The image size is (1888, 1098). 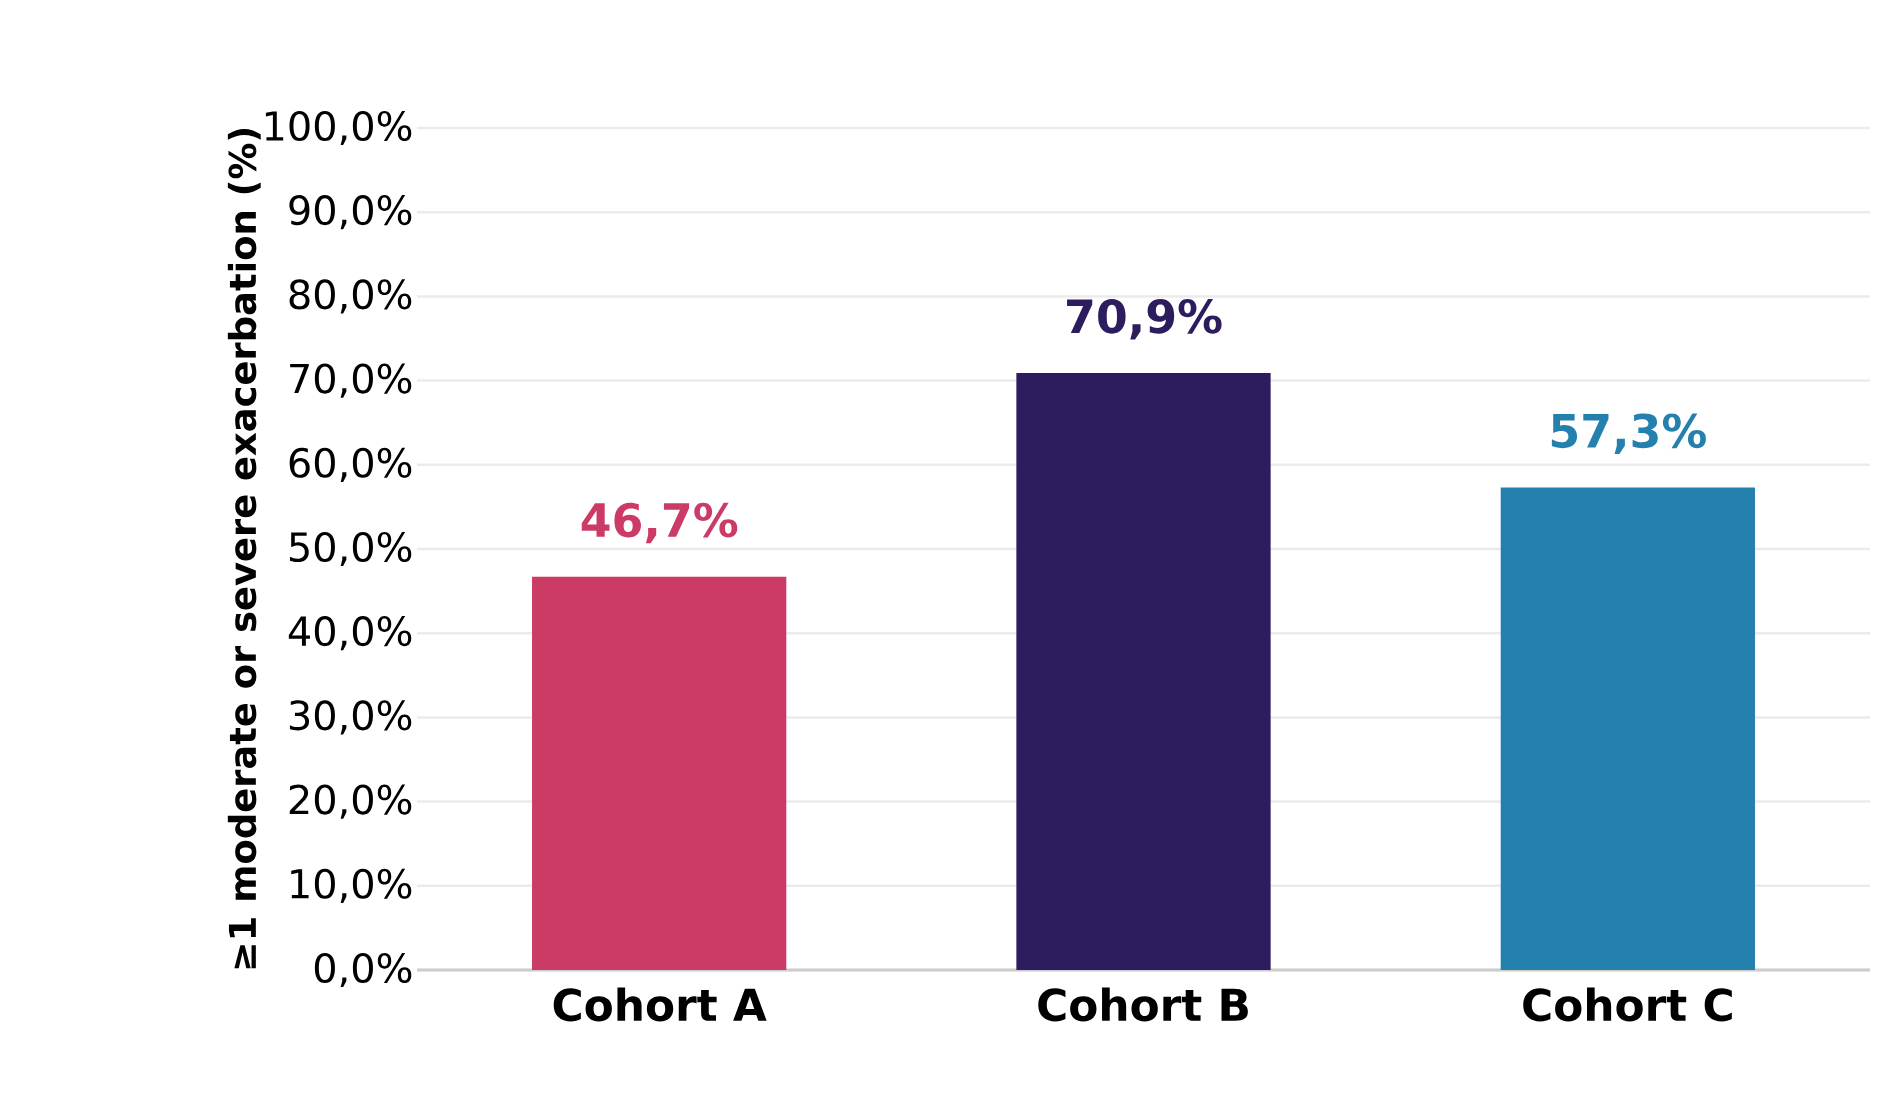 What do you see at coordinates (350, 549) in the screenshot?
I see `y-tick-label: 50,0%` at bounding box center [350, 549].